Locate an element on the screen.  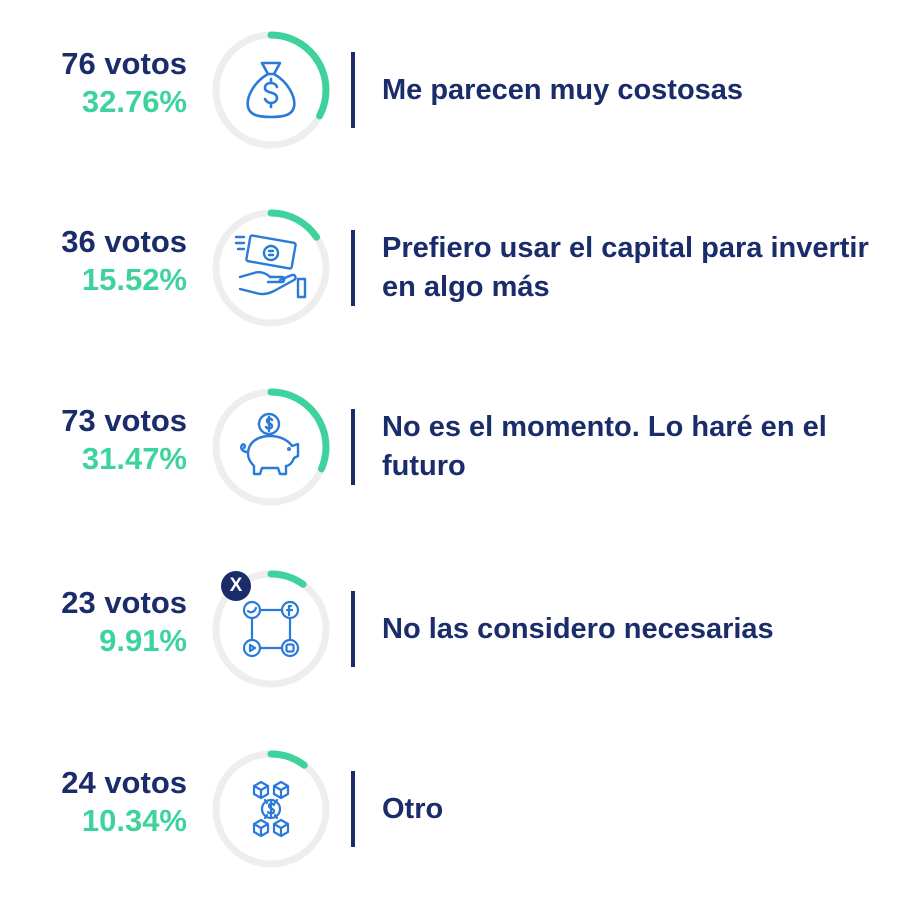
answer-text: Me parecen muy costosas is located at coordinates (563, 89).